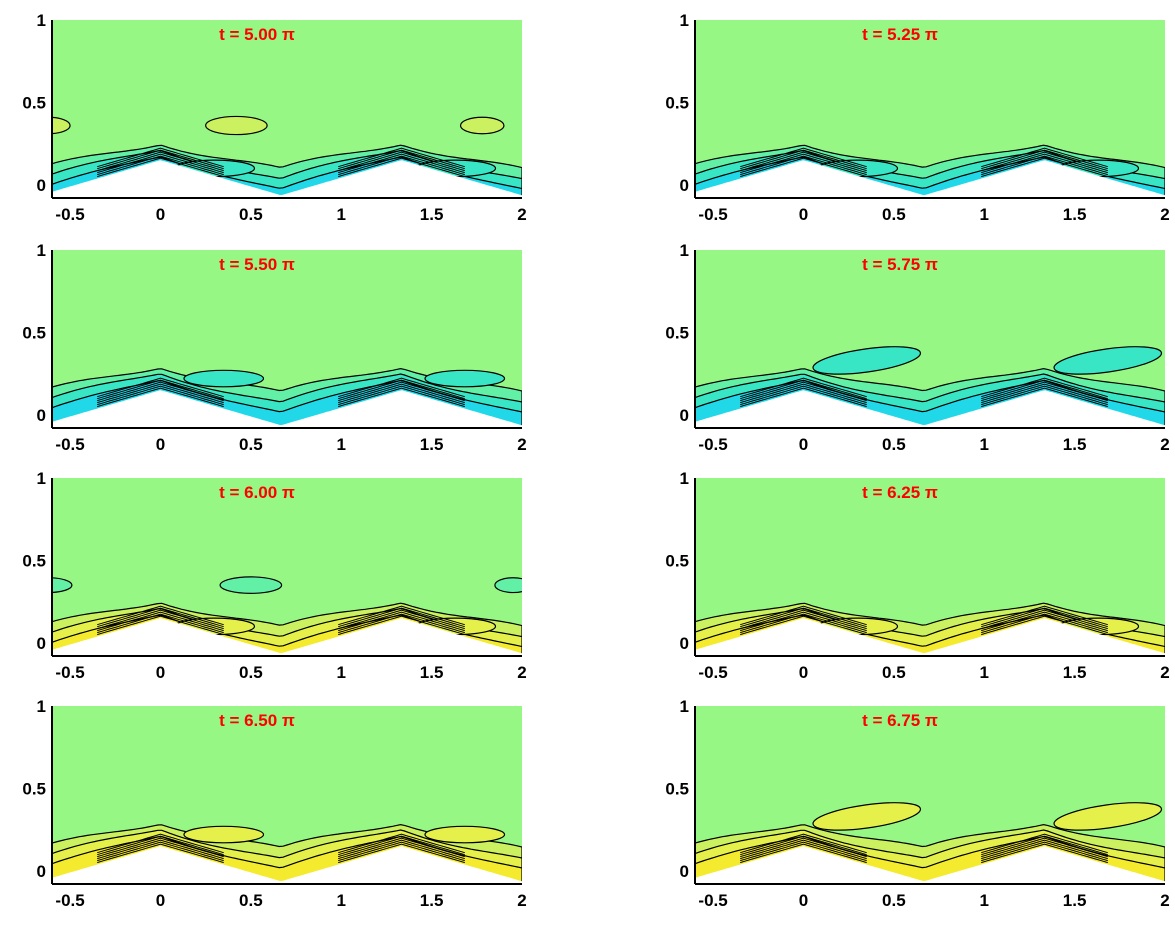  I want to click on panel-3: -0.5 0 0.5 1 1.5 2 0 0.5 1 t = 5.50 π, so click(353, 347).